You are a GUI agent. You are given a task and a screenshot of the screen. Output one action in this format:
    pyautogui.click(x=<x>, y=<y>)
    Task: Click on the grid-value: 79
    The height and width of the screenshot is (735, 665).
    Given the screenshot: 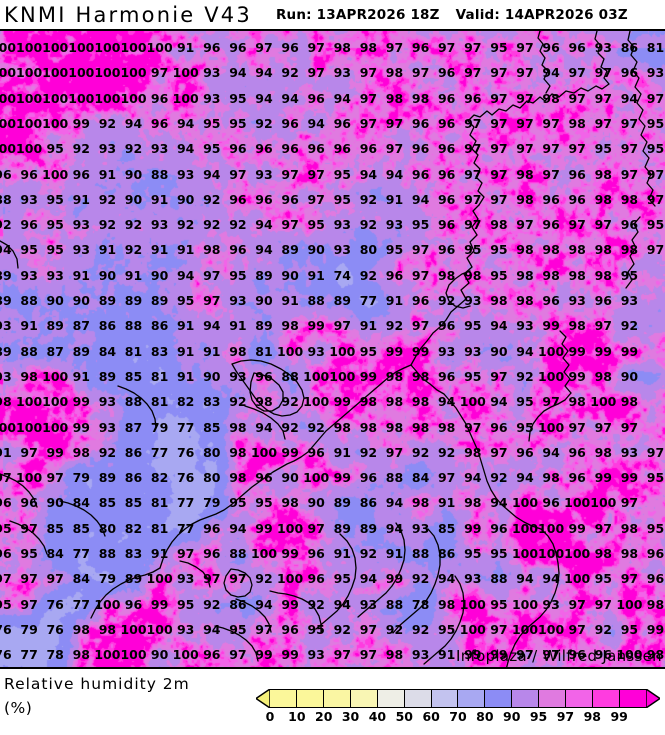 What is the action you would take?
    pyautogui.click(x=107, y=579)
    